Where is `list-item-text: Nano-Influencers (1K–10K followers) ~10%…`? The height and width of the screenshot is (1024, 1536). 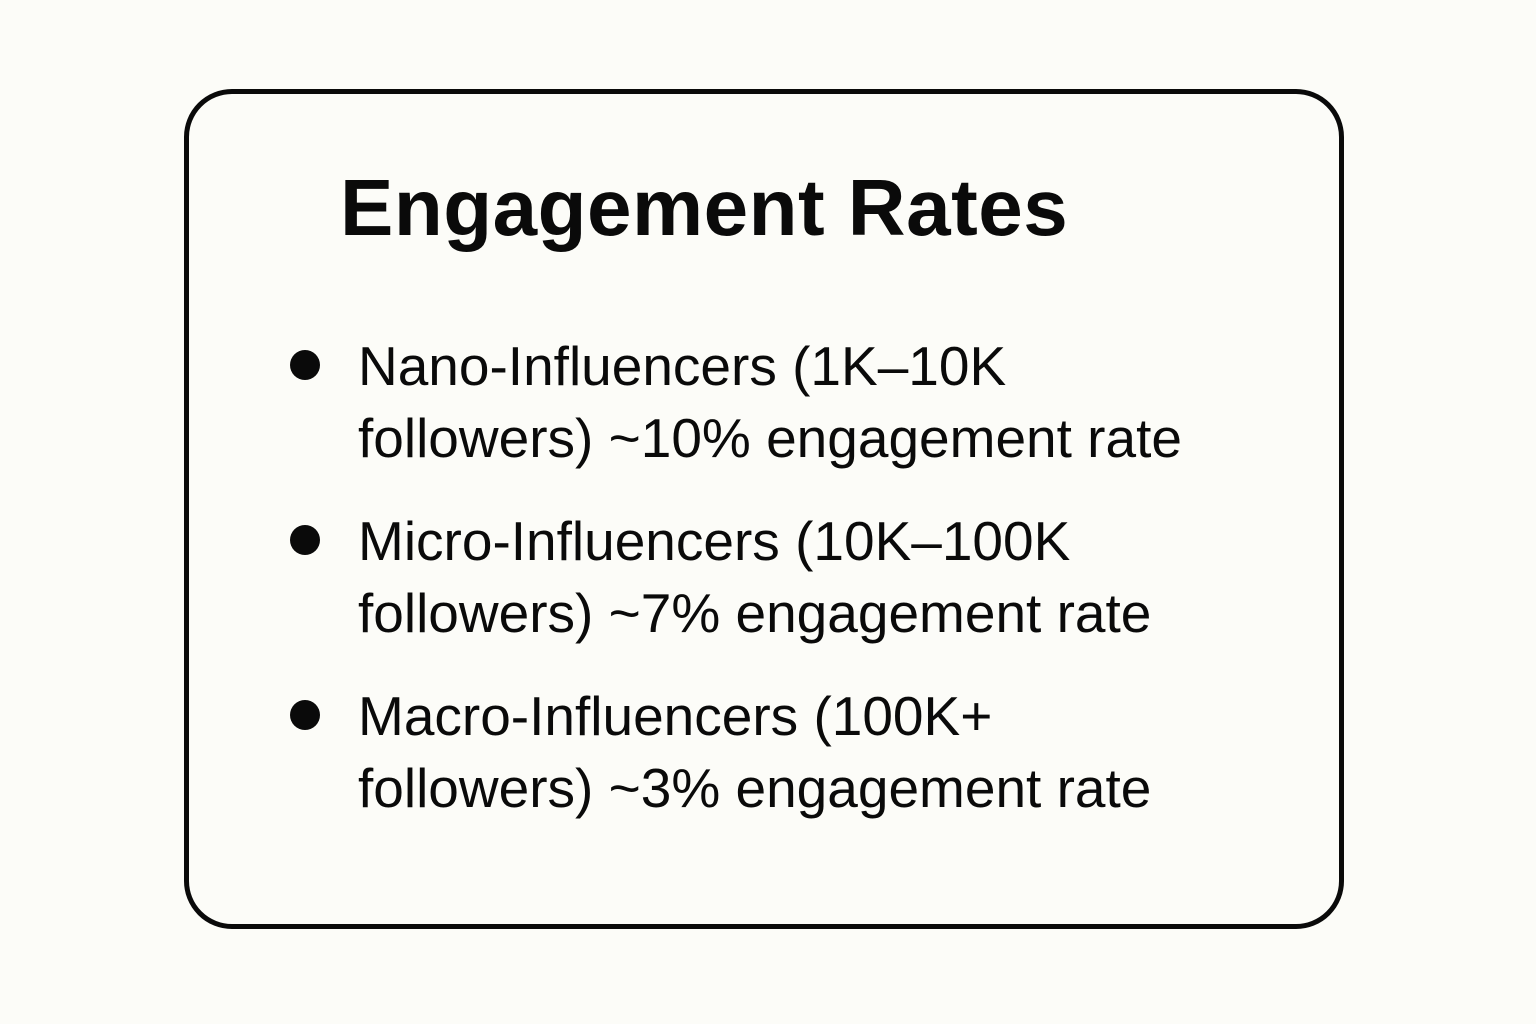
list-item-text: Nano-Influencers (1K–10K followers) ~10%… is located at coordinates (770, 402).